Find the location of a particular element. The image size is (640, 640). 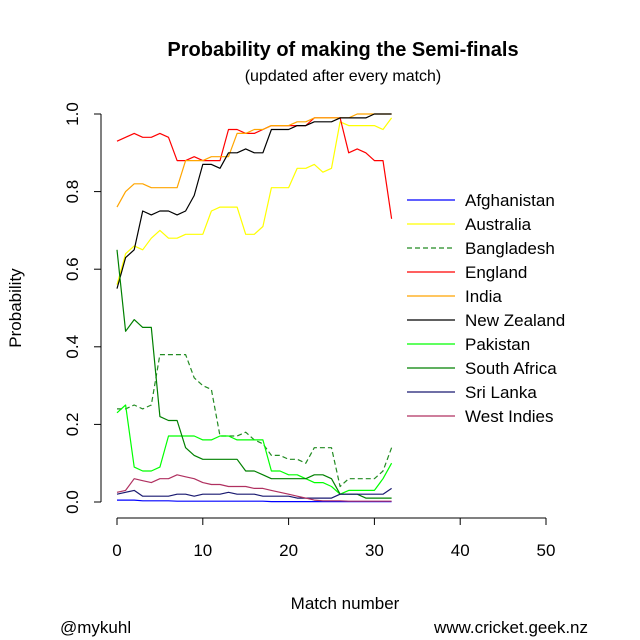

series-line-pakistan is located at coordinates (254, 449).